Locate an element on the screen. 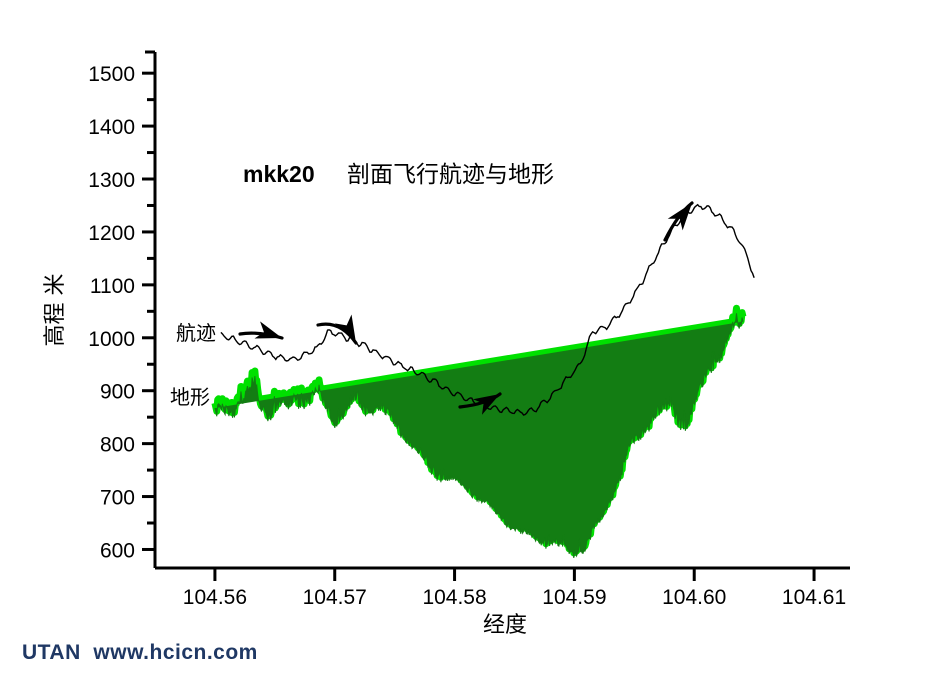 This screenshot has height=688, width=939. y-axis-title: 高程 米 is located at coordinates (55, 310).